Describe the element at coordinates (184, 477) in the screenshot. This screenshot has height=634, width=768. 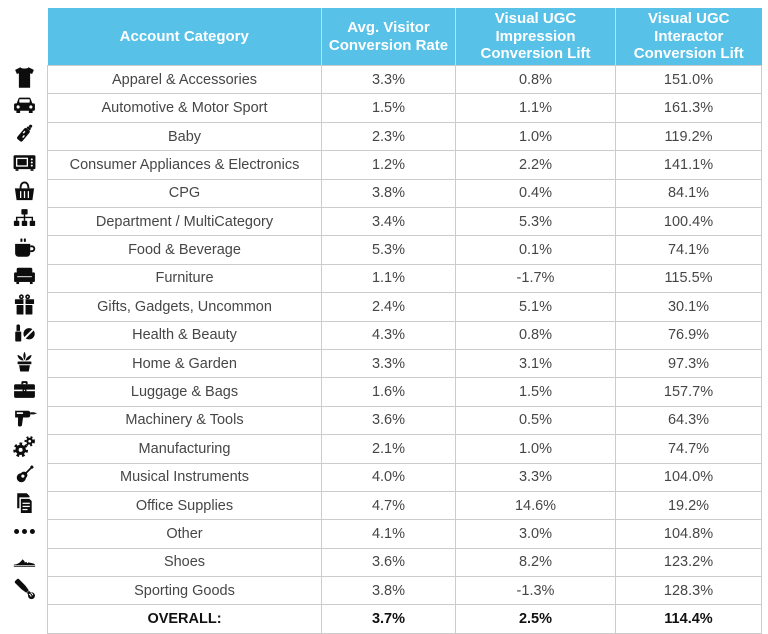
I see `cell-category: Musical Instruments` at that location.